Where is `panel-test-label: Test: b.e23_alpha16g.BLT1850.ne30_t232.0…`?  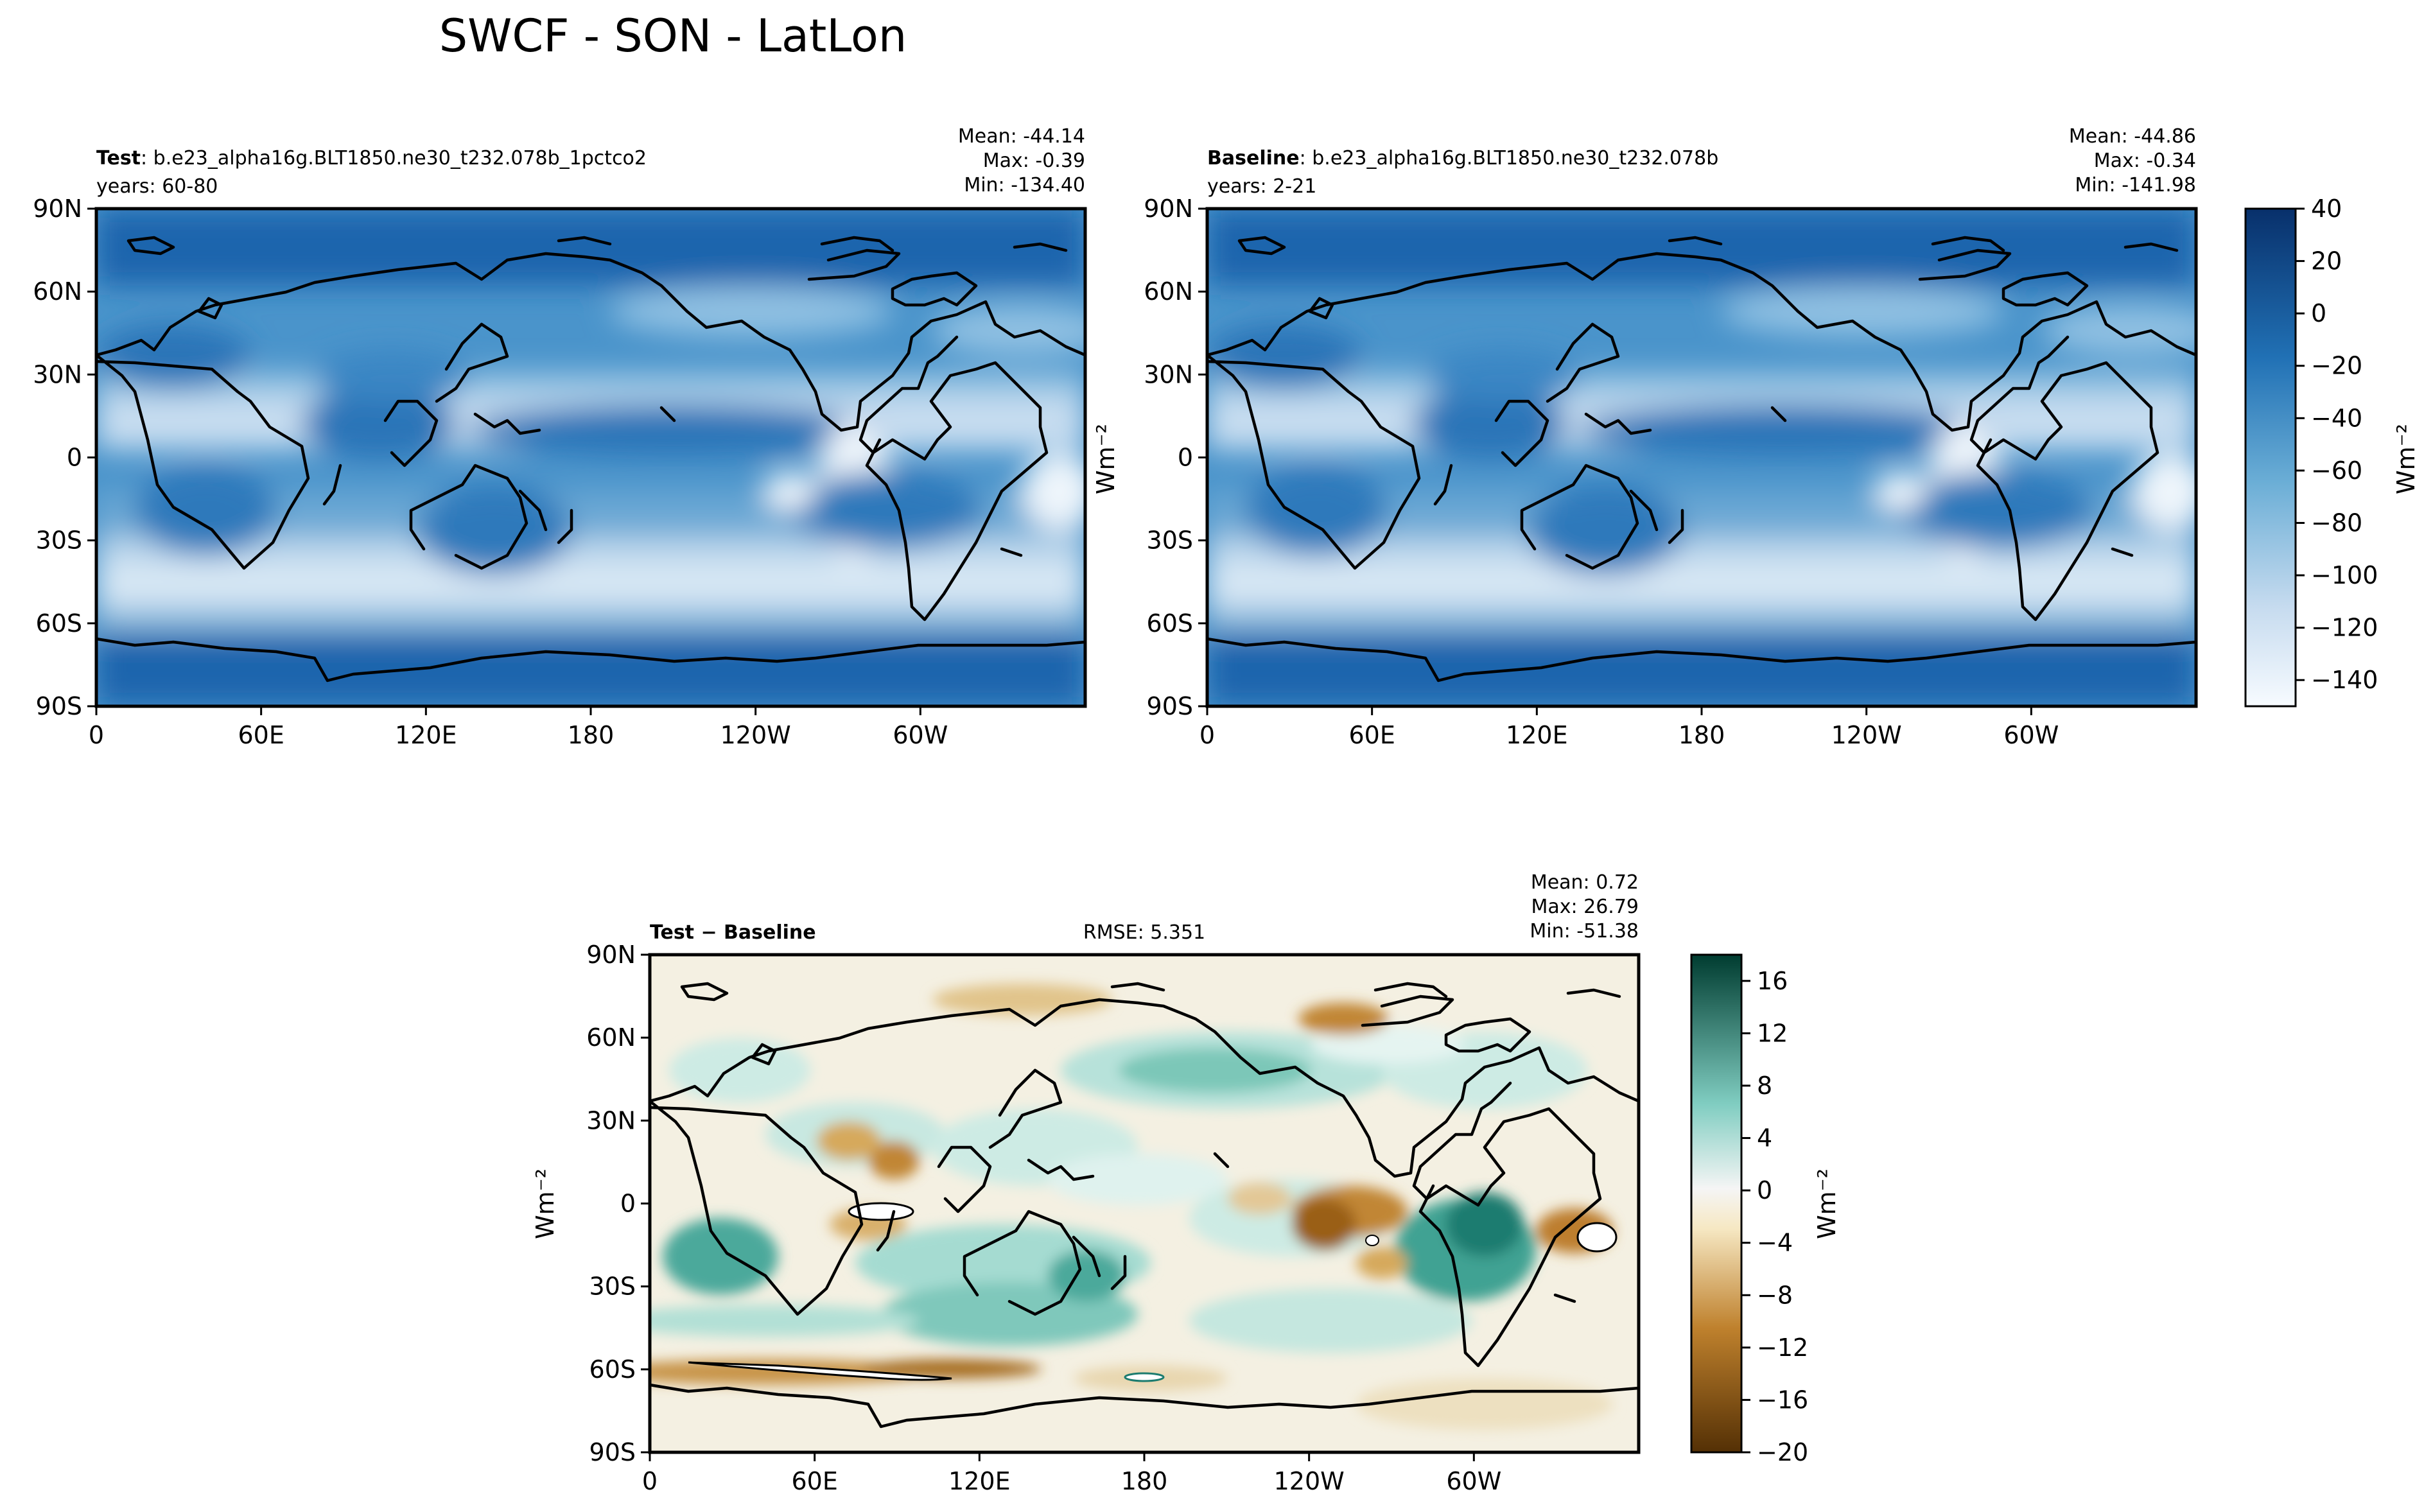 panel-test-label: Test: b.e23_alpha16g.BLT1850.ne30_t232.0… is located at coordinates (371, 158).